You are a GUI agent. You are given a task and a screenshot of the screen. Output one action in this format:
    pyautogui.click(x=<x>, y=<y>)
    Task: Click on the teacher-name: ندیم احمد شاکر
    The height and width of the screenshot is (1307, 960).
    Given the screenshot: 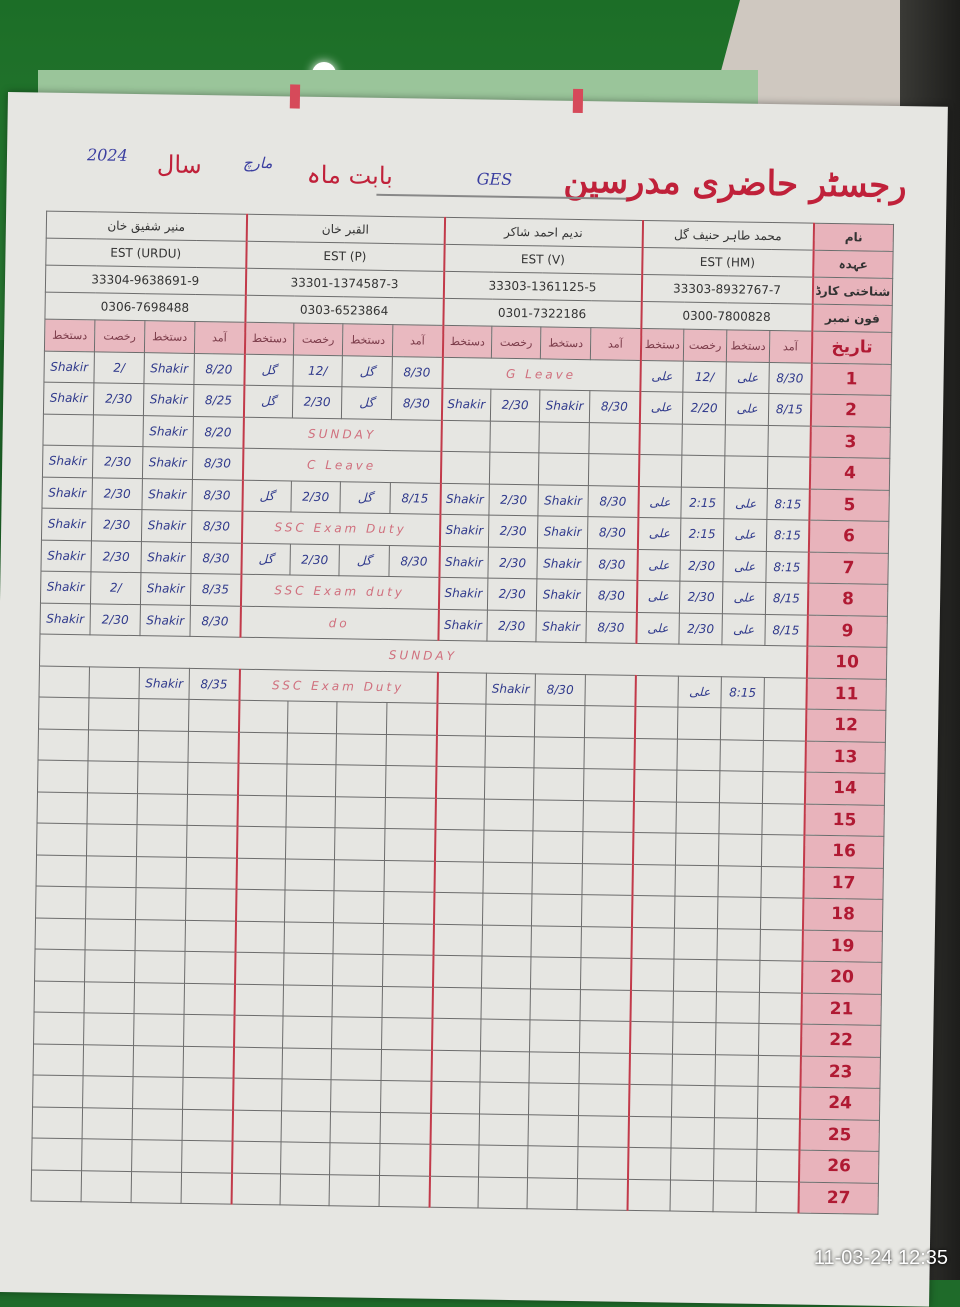 What is the action you would take?
    pyautogui.click(x=543, y=232)
    